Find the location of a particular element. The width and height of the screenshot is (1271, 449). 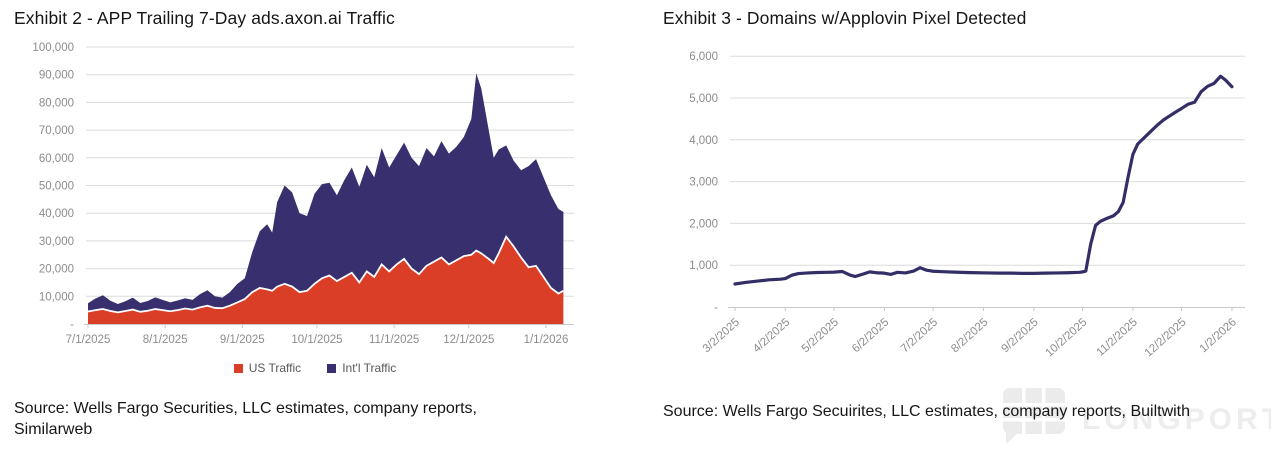

x-axis-label: 12/2/2025 is located at coordinates (1166, 337).